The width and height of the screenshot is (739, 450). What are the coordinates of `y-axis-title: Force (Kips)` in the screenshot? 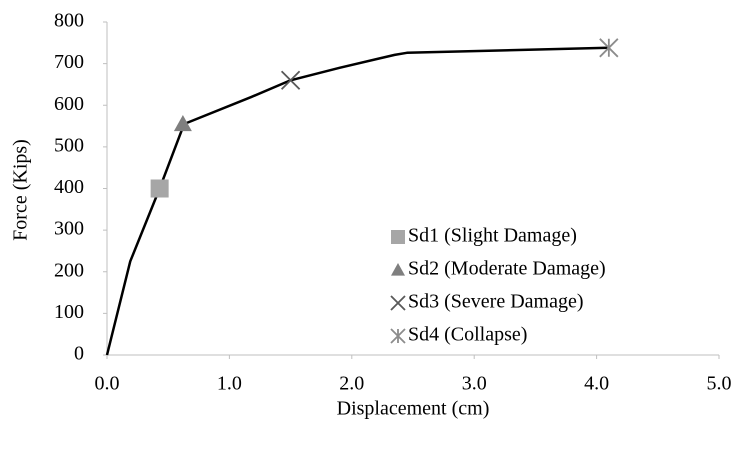 It's located at (21, 190).